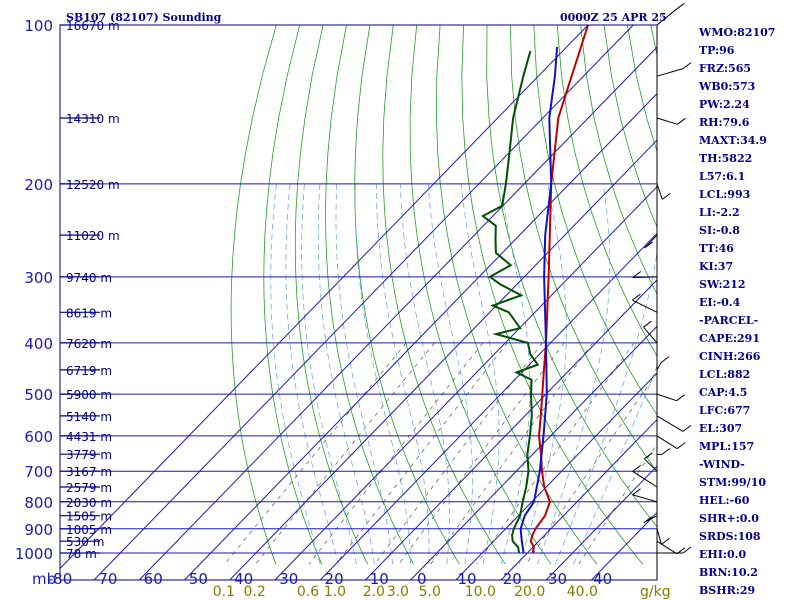 This screenshot has width=800, height=600. I want to click on temperature-tick-label: 10, so click(466, 579).